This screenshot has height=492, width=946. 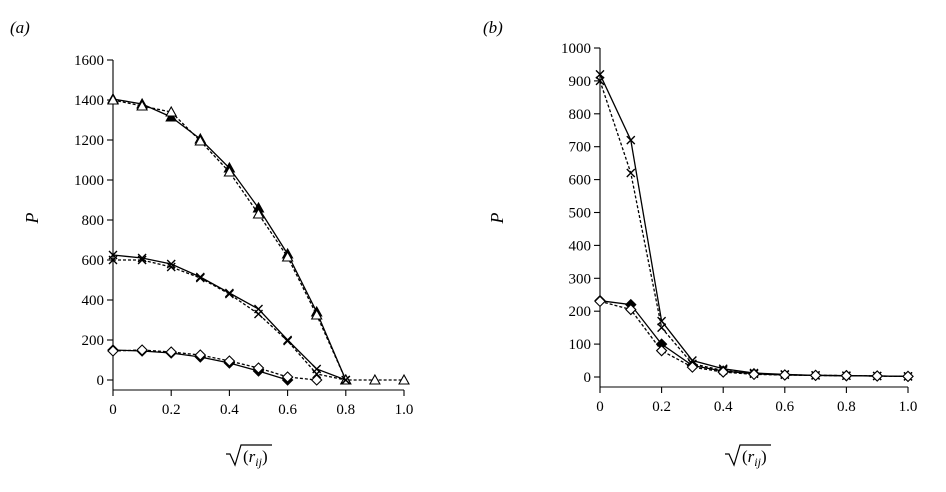 What do you see at coordinates (101, 381) in the screenshot?
I see `y-tick-label-a-0: 0` at bounding box center [101, 381].